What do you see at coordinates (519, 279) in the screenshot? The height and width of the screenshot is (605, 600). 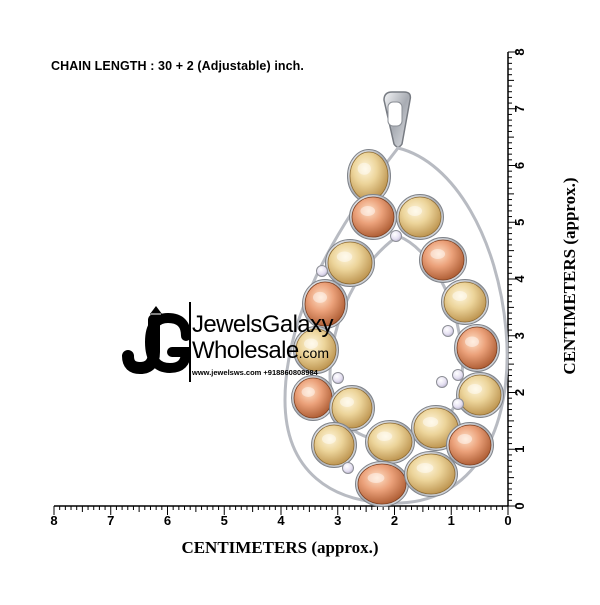 I see `y-tick-label: 4` at bounding box center [519, 279].